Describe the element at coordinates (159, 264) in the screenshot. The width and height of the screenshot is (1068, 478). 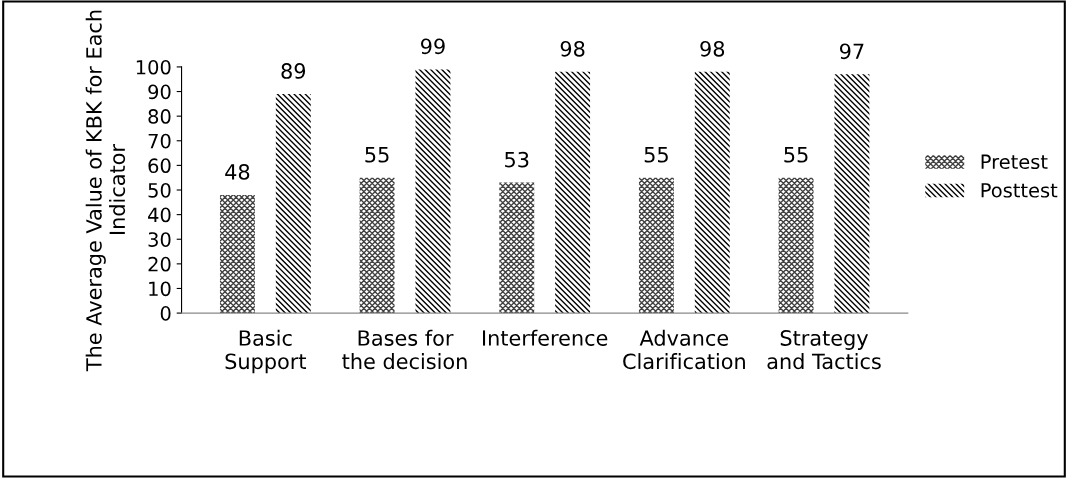
I see `y-tick-label: 20` at that location.